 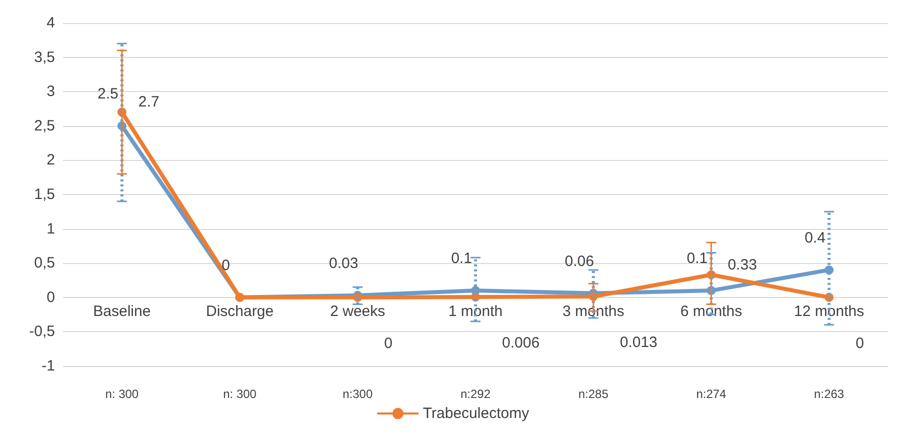 What do you see at coordinates (240, 311) in the screenshot?
I see `x-tick-label: Discharge` at bounding box center [240, 311].